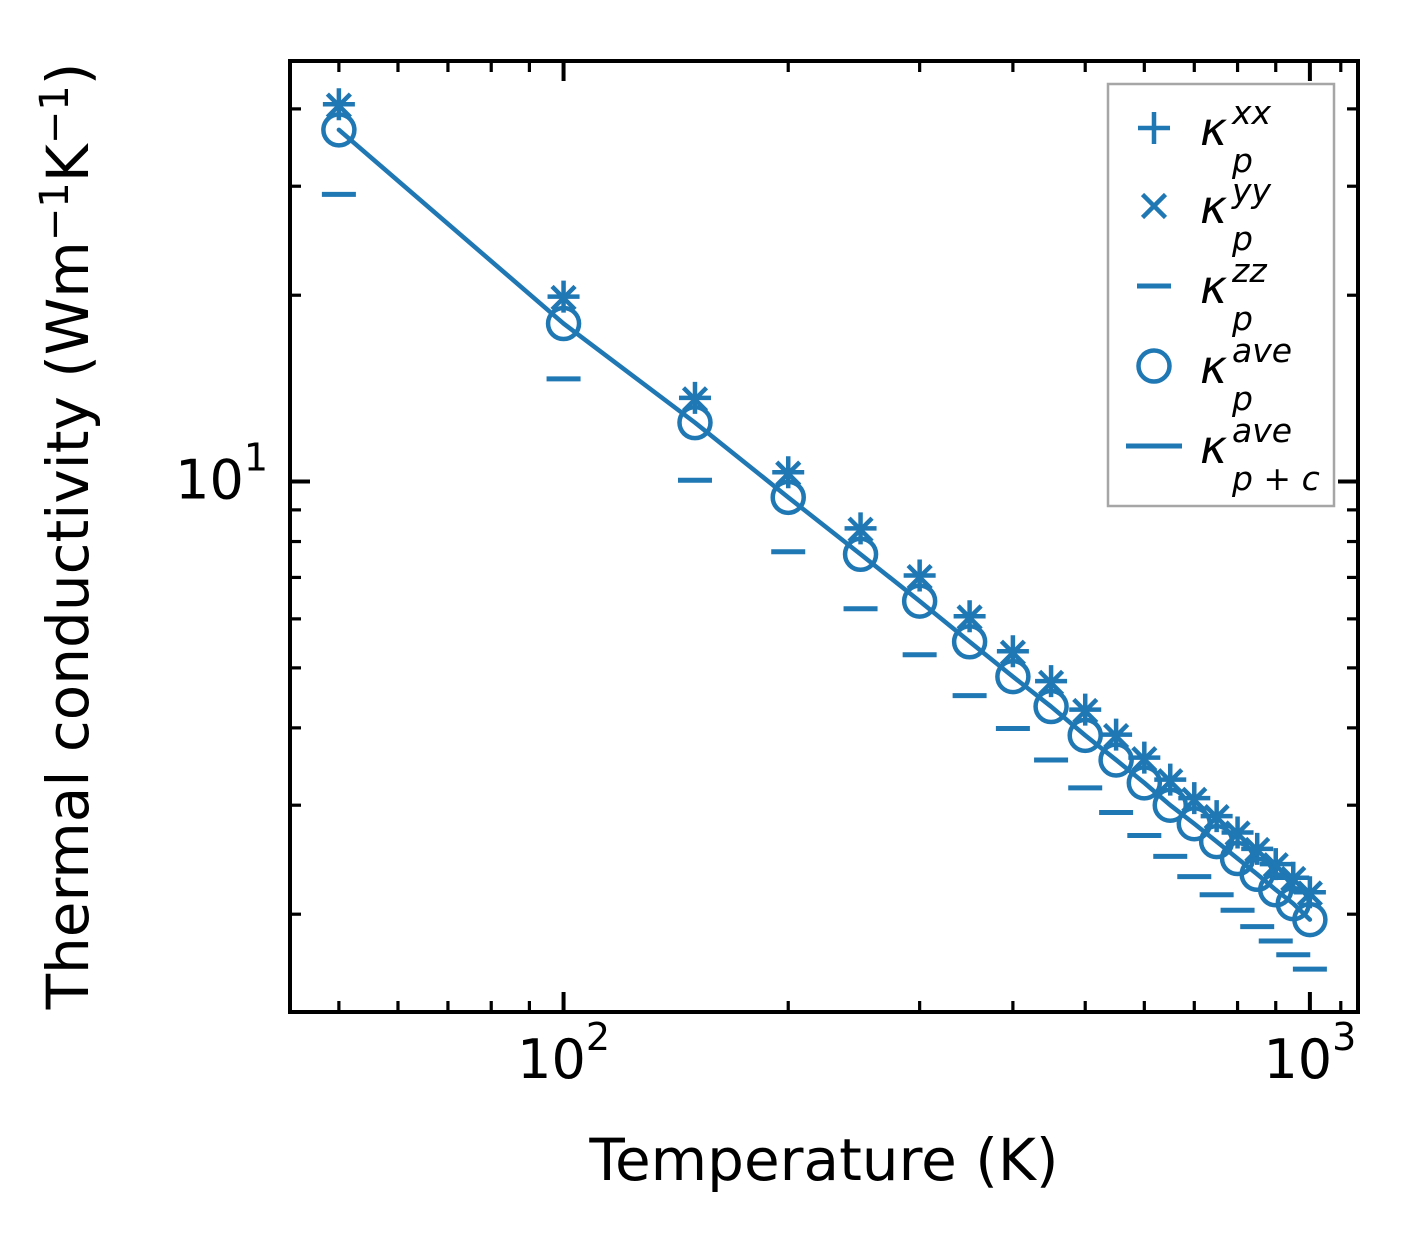  Describe the element at coordinates (1309, 1053) in the screenshot. I see `x-tick-label: 10³` at that location.